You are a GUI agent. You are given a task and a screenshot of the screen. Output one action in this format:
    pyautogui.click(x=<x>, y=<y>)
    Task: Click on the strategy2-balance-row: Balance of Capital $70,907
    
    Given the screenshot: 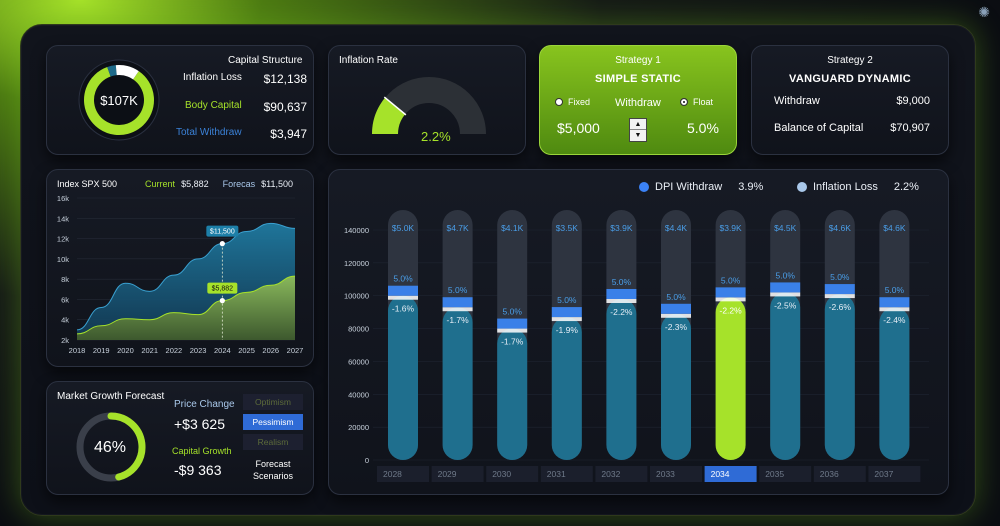 What is the action you would take?
    pyautogui.click(x=852, y=128)
    